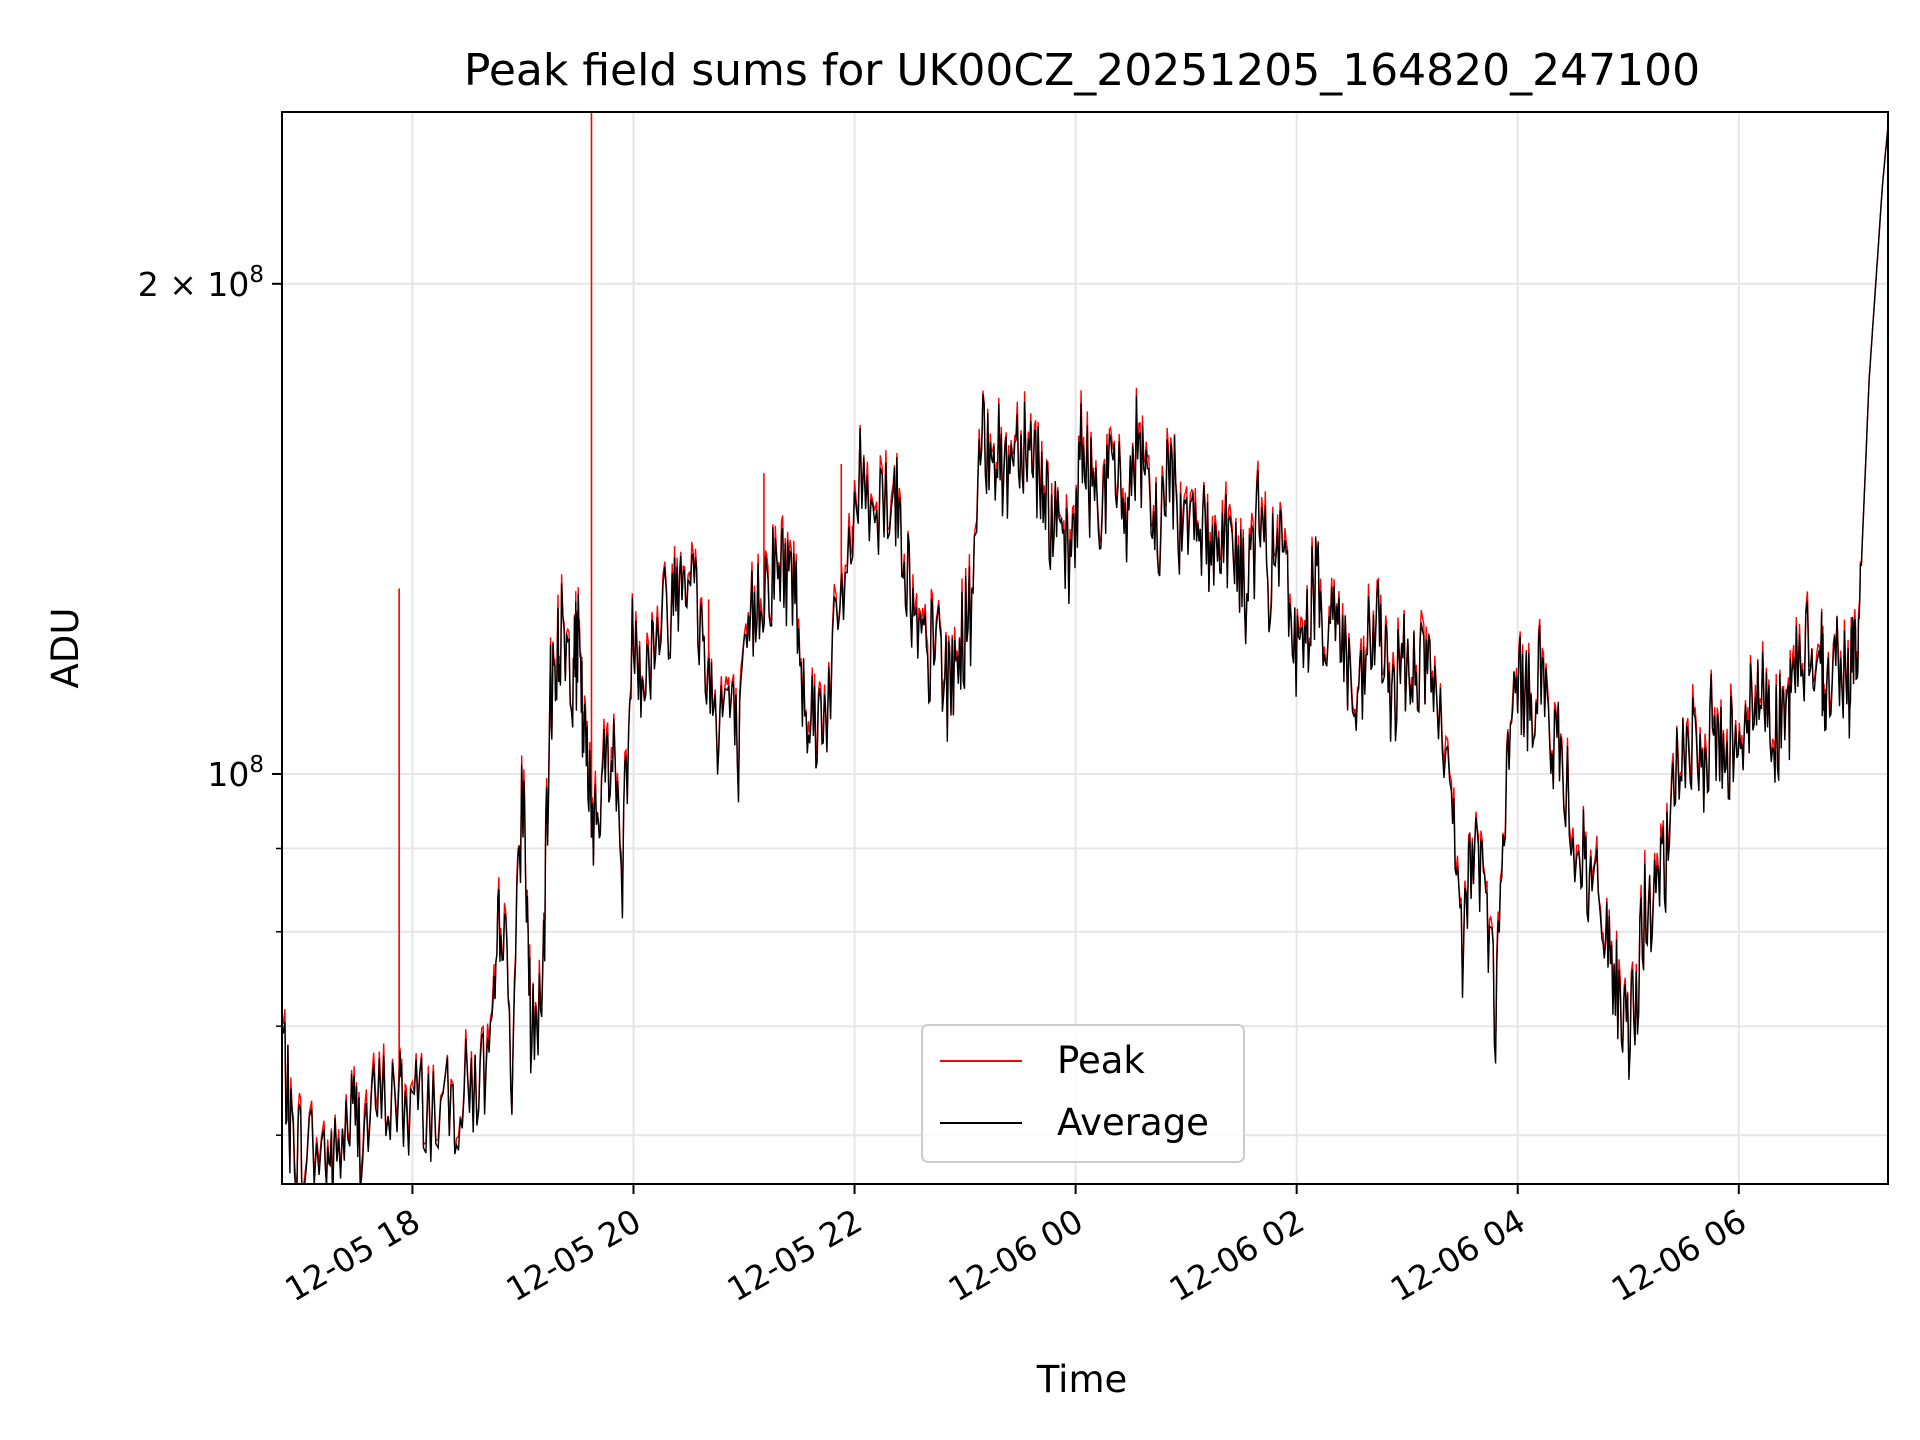 Image resolution: width=1920 pixels, height=1440 pixels. What do you see at coordinates (1101, 1060) in the screenshot?
I see `legend-label-peak: Peak` at bounding box center [1101, 1060].